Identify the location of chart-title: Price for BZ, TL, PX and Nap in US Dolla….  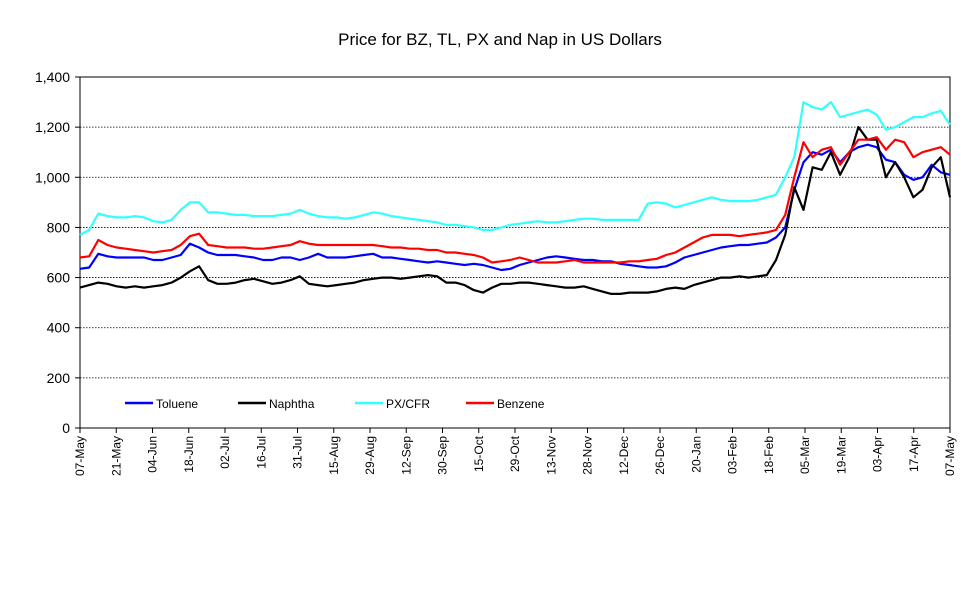
(500, 39).